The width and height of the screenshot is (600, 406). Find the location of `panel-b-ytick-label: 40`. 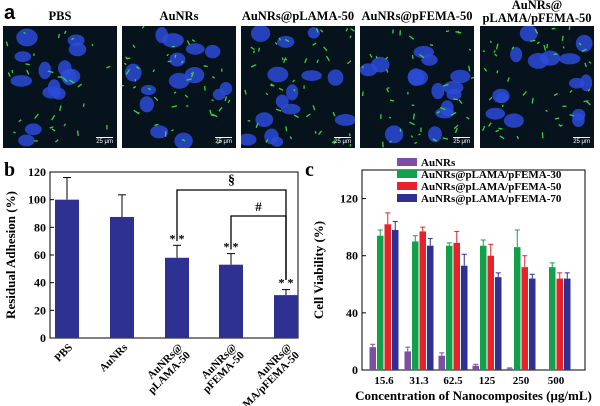

panel-b-ytick-label: 40 is located at coordinates (40, 283).